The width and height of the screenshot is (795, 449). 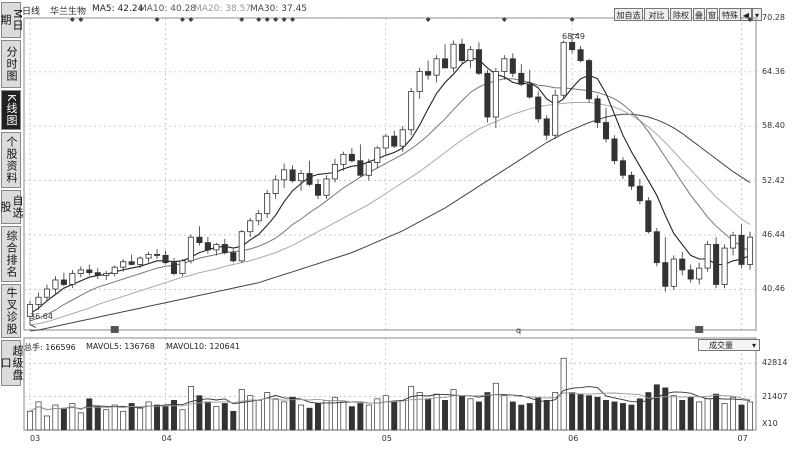 I want to click on toolbar-button-0: 加自选, so click(x=628, y=14).